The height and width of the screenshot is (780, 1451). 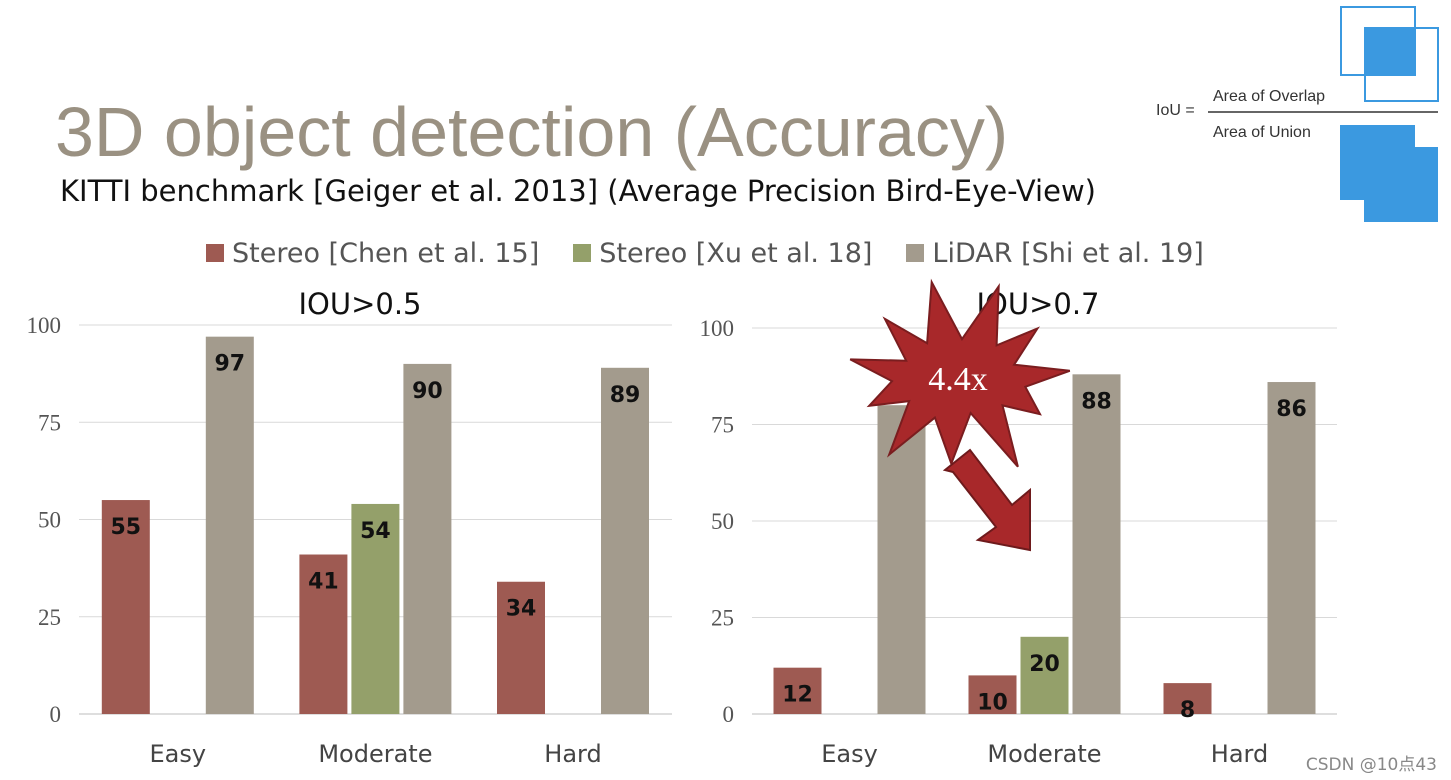 What do you see at coordinates (1389, 173) in the screenshot?
I see `iou-union-shape` at bounding box center [1389, 173].